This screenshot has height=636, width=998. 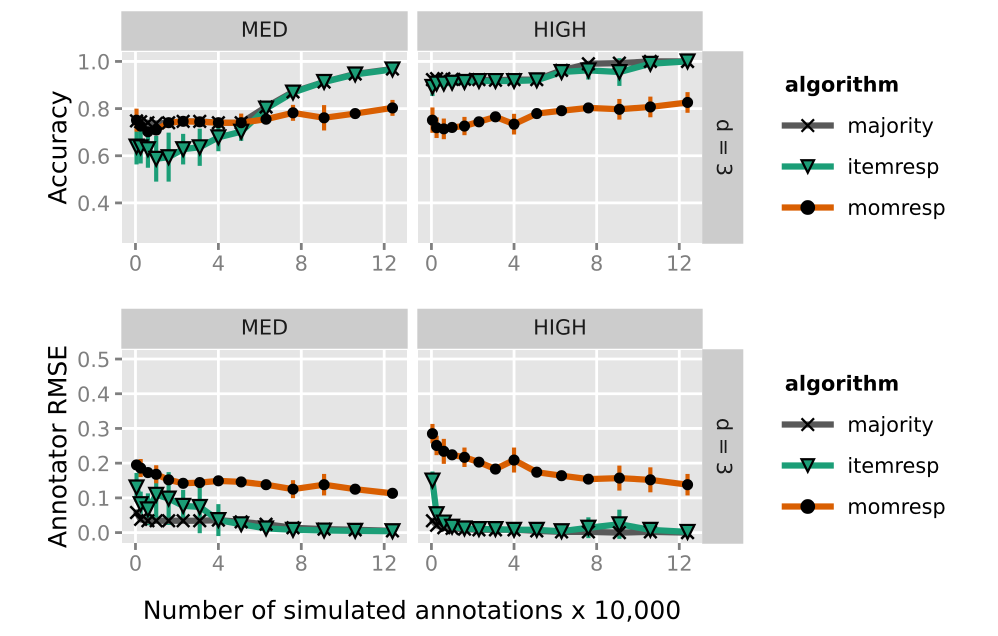 I want to click on y-tick-label: 0.3, so click(x=93, y=428).